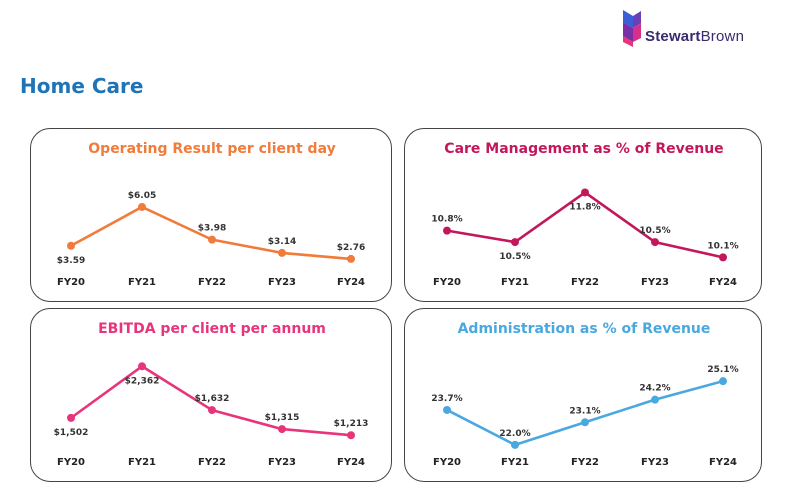 This screenshot has width=802, height=486. Describe the element at coordinates (212, 229) in the screenshot. I see `data-label-fy22: $3.98` at that location.